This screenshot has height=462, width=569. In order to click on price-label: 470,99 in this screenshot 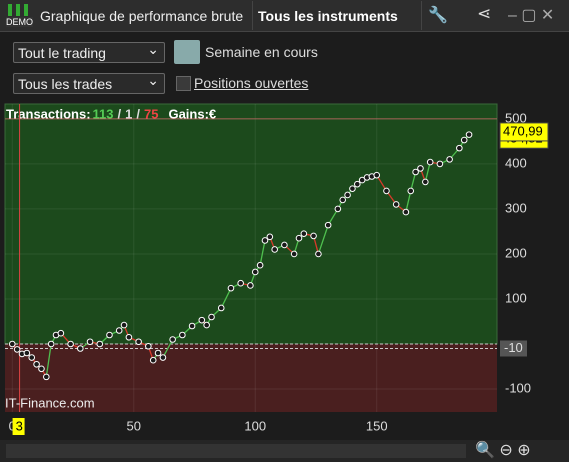, I will do `click(523, 130)`.